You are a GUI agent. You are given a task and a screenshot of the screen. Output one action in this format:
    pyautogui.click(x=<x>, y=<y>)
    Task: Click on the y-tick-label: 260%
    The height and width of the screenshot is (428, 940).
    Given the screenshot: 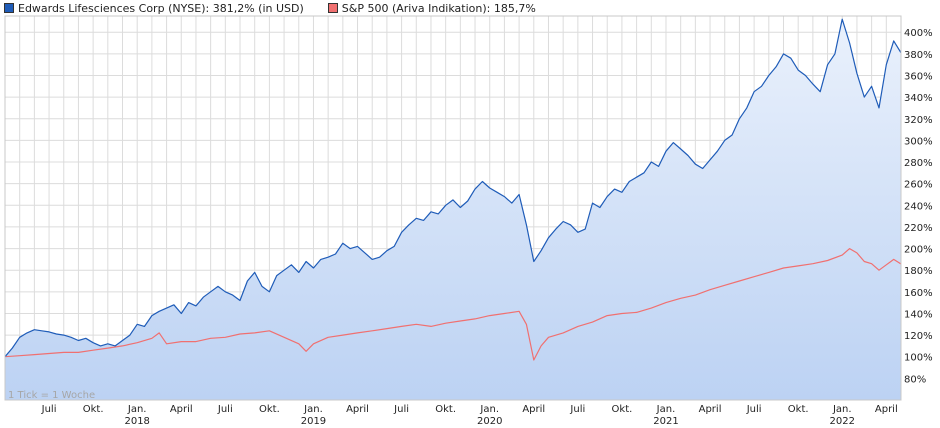 What is the action you would take?
    pyautogui.click(x=918, y=185)
    